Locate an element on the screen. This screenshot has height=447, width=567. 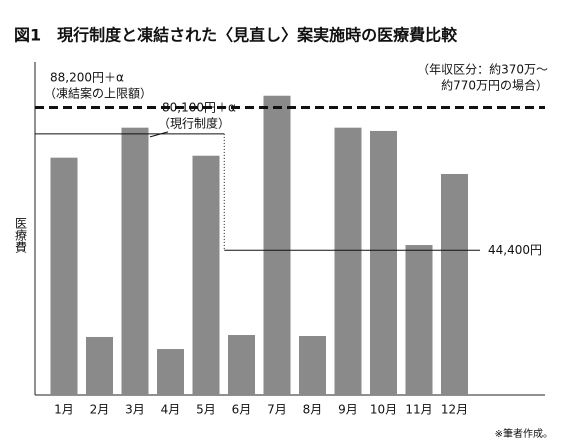
note: （年収区分：約370万～ is located at coordinates (482, 69).